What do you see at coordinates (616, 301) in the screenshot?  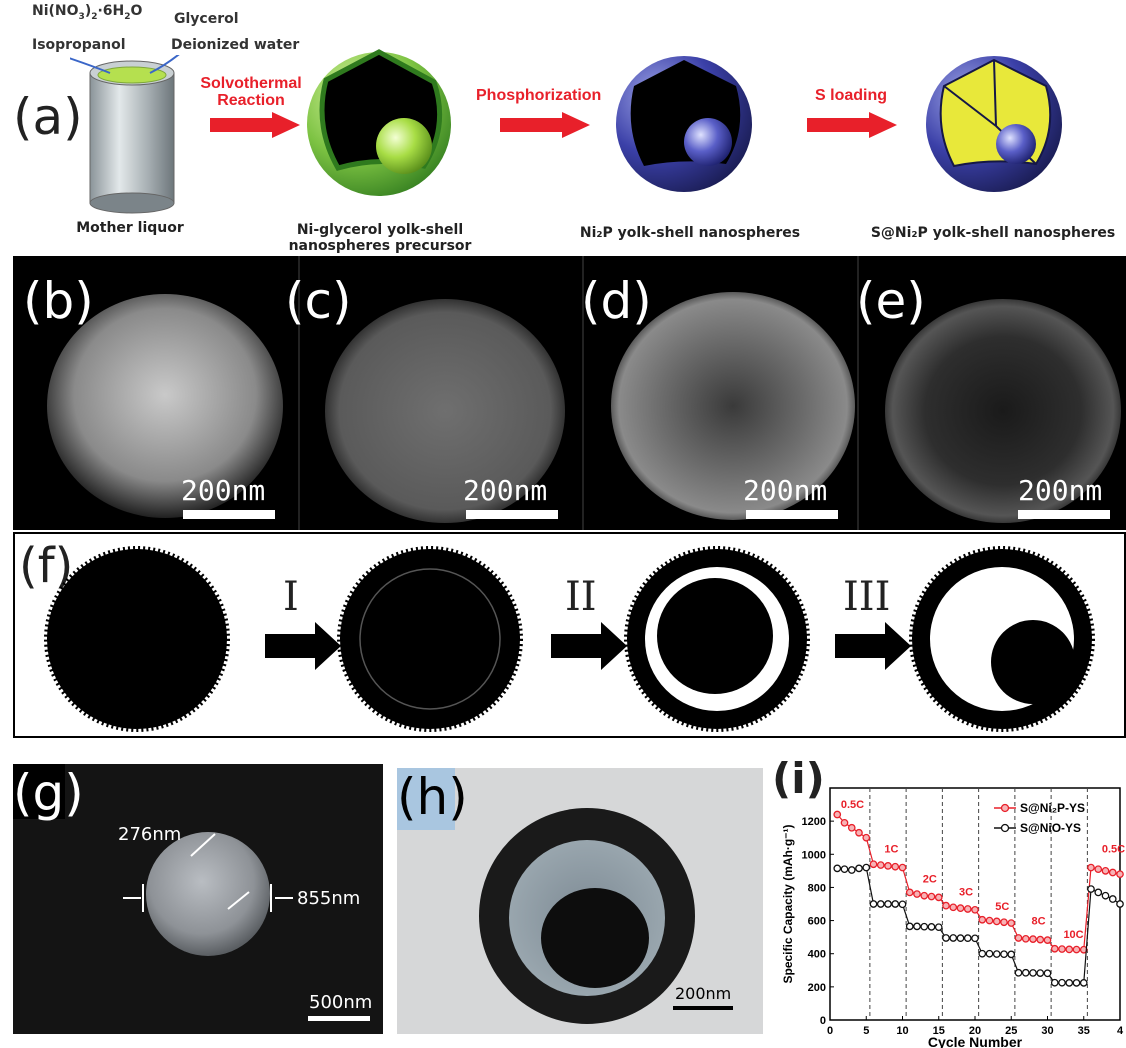 I see `panel-d-letter: (d)` at bounding box center [616, 301].